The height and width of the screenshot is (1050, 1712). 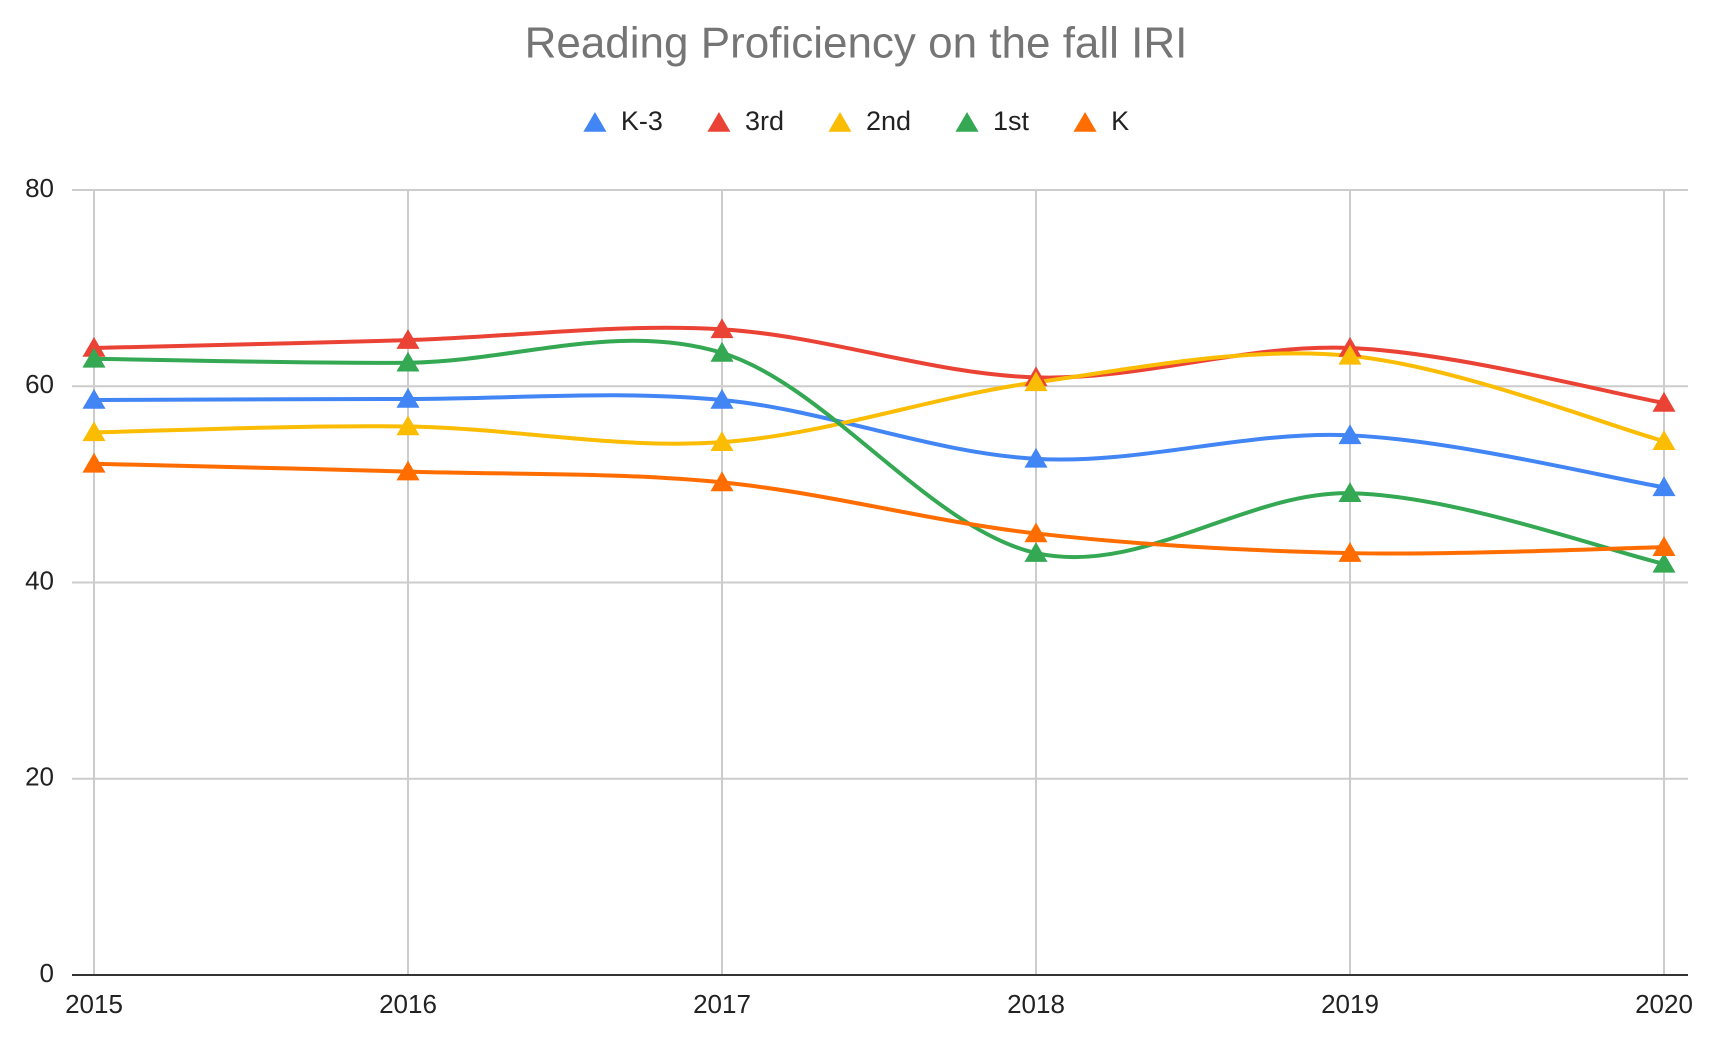 I want to click on legend-label: K-3, so click(x=642, y=121).